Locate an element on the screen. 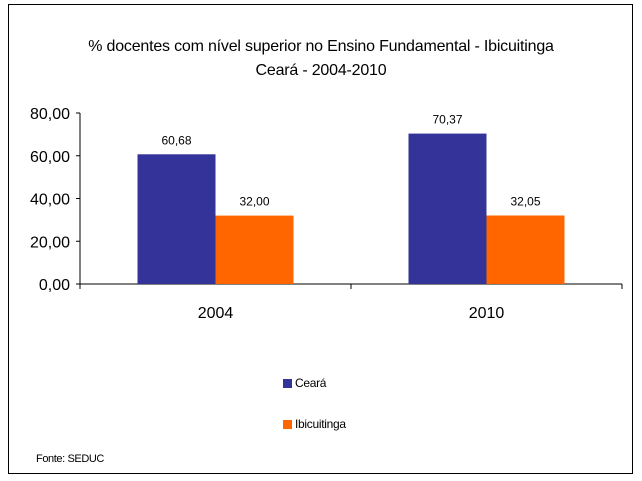  bar-cear-2010 is located at coordinates (447, 208).